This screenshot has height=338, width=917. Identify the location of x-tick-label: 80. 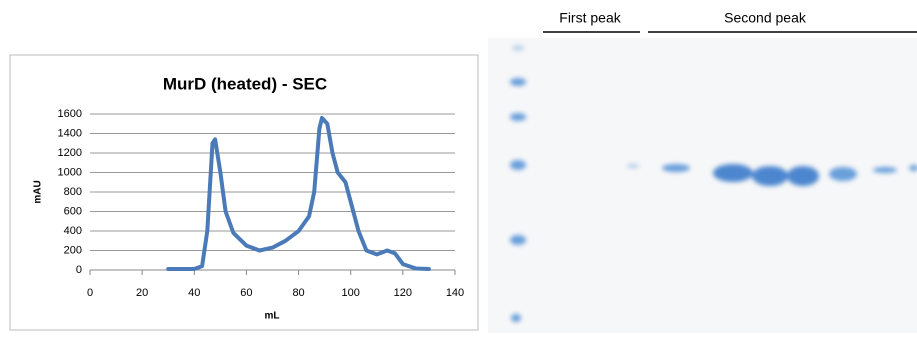
(298, 293).